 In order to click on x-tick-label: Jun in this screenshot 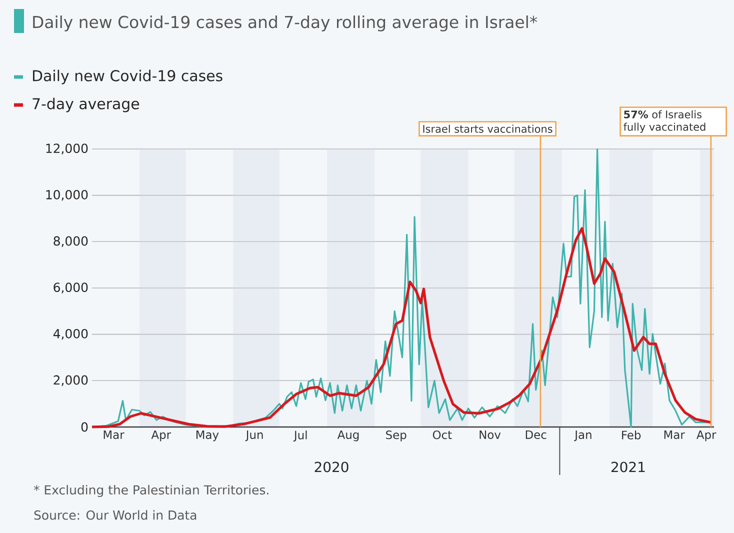, I will do `click(254, 436)`.